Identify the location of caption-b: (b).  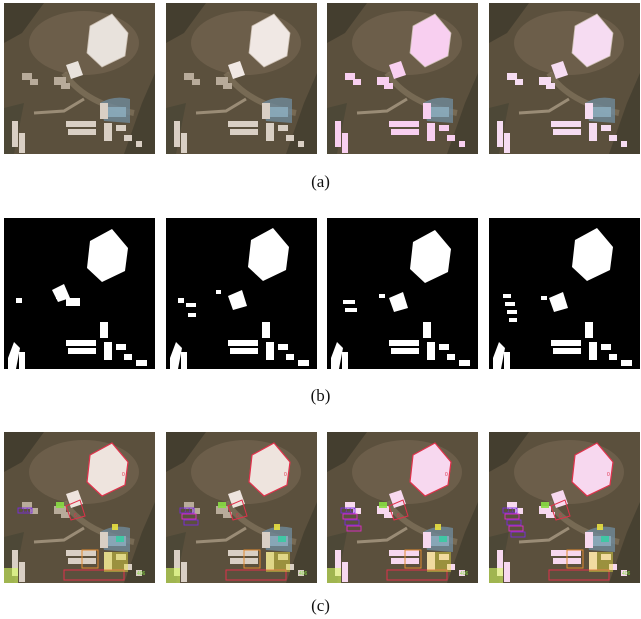
(320, 395).